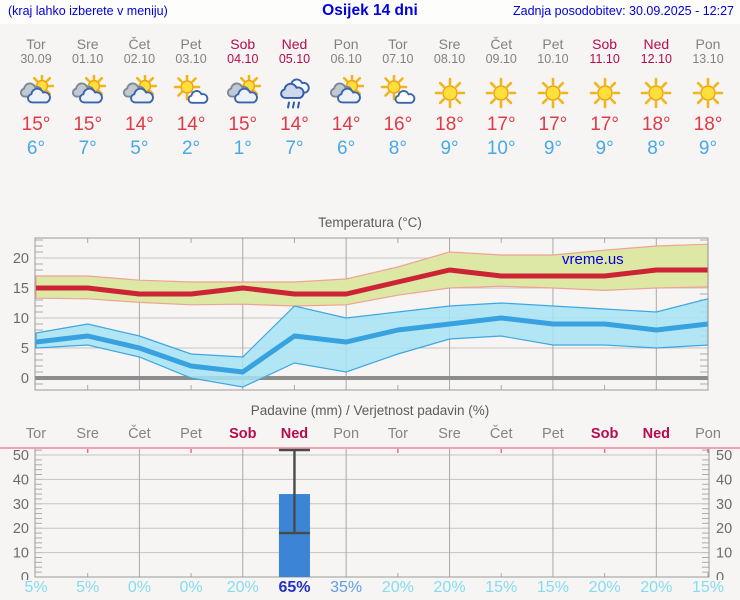 Image resolution: width=740 pixels, height=600 pixels. Describe the element at coordinates (708, 59) in the screenshot. I see `day-date-label: 13.10` at that location.